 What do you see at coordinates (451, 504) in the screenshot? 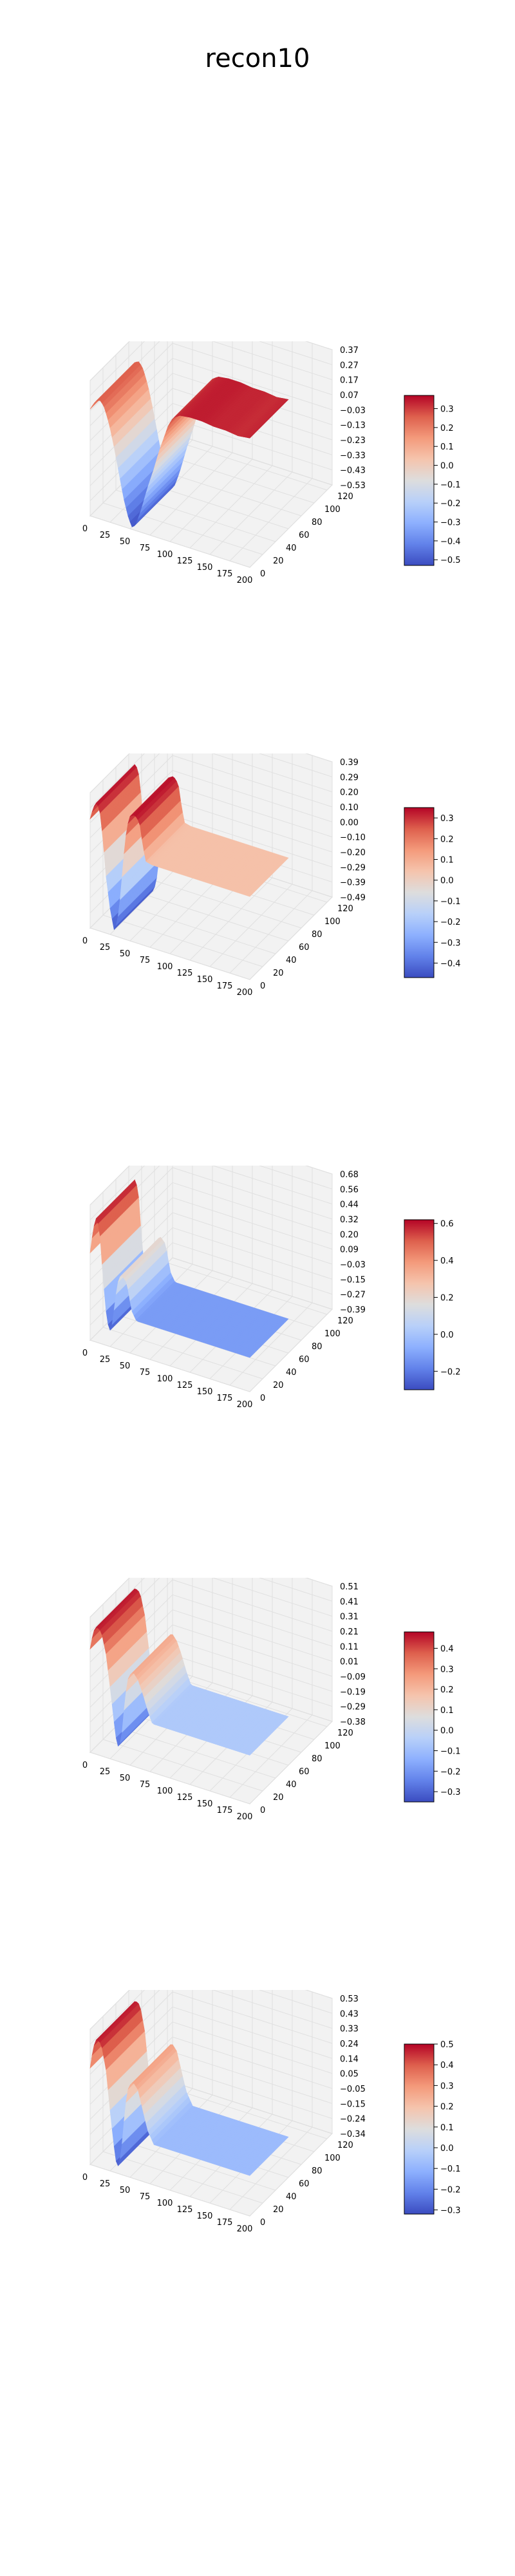
I see `colorbar-tick-label: −0.2` at bounding box center [451, 504].